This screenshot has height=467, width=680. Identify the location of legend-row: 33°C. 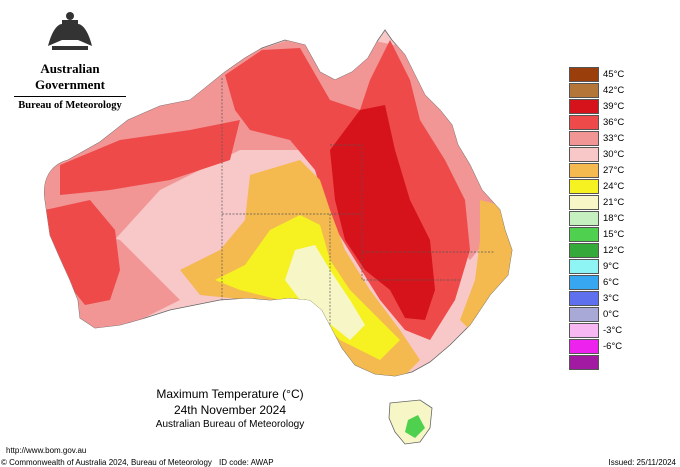
(601, 139).